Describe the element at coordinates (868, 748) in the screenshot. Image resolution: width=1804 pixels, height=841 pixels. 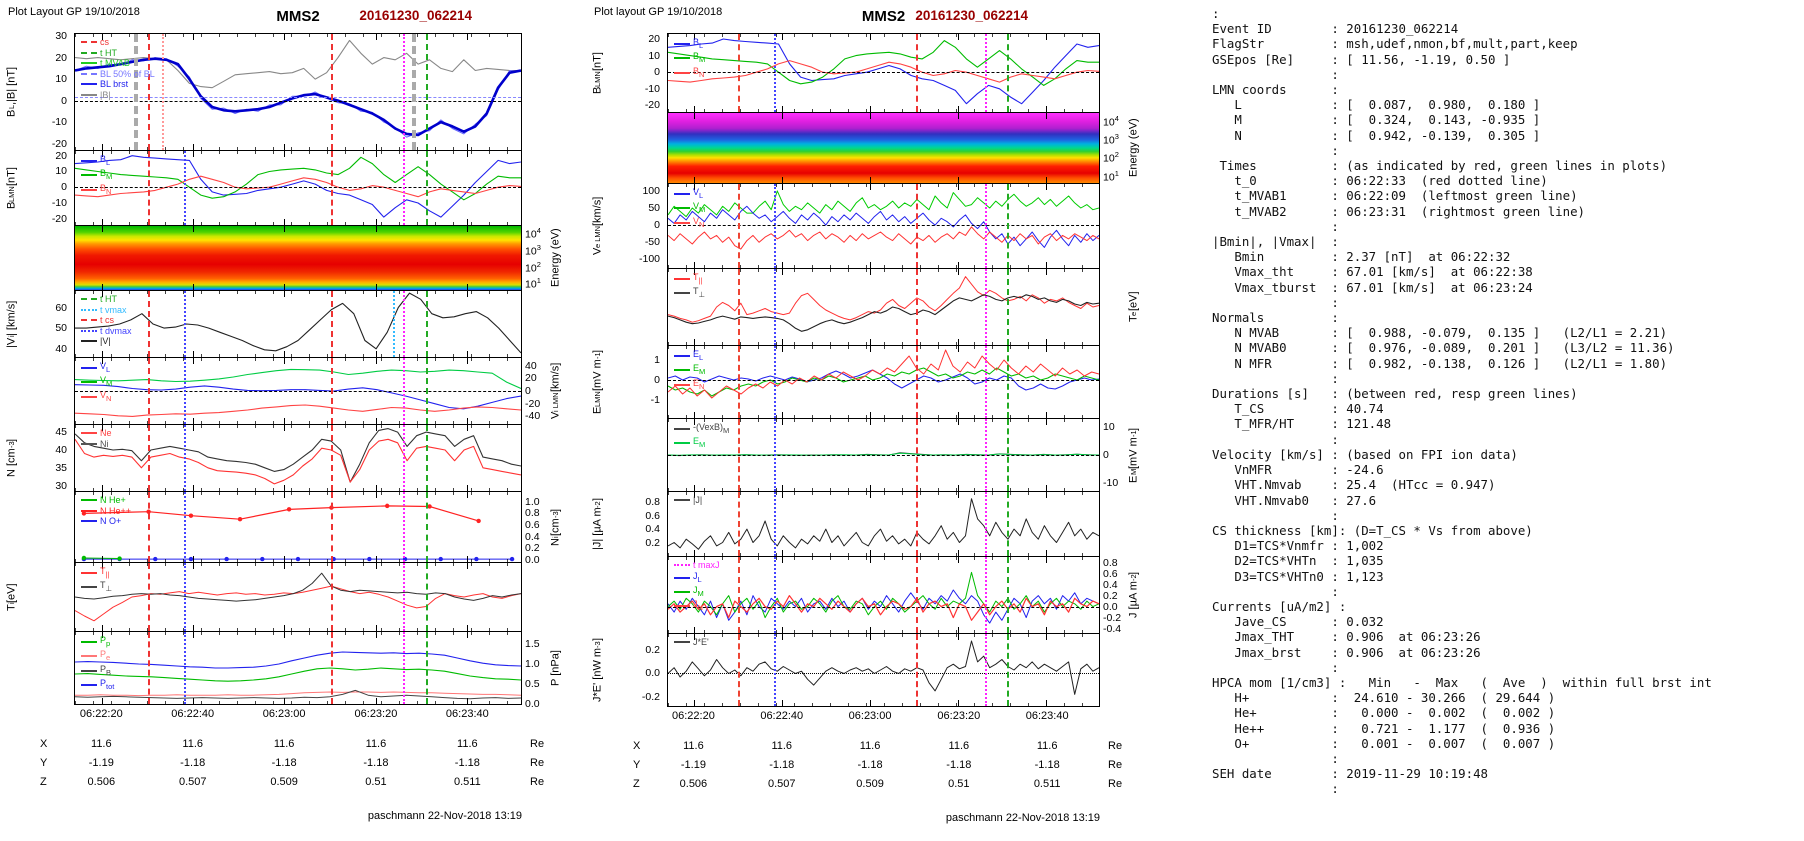
I see `ephemeris-row-X: X 11.6 11.6 11.6 11.6 11.6 Re` at that location.